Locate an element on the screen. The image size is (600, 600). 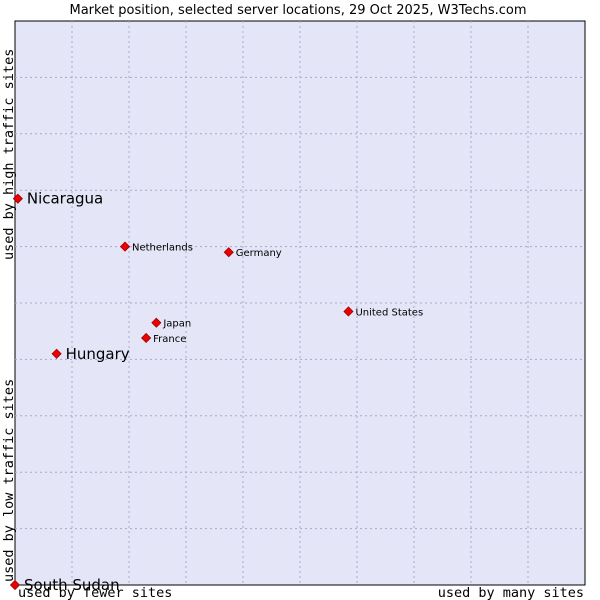
point-germany is located at coordinates (228, 252).